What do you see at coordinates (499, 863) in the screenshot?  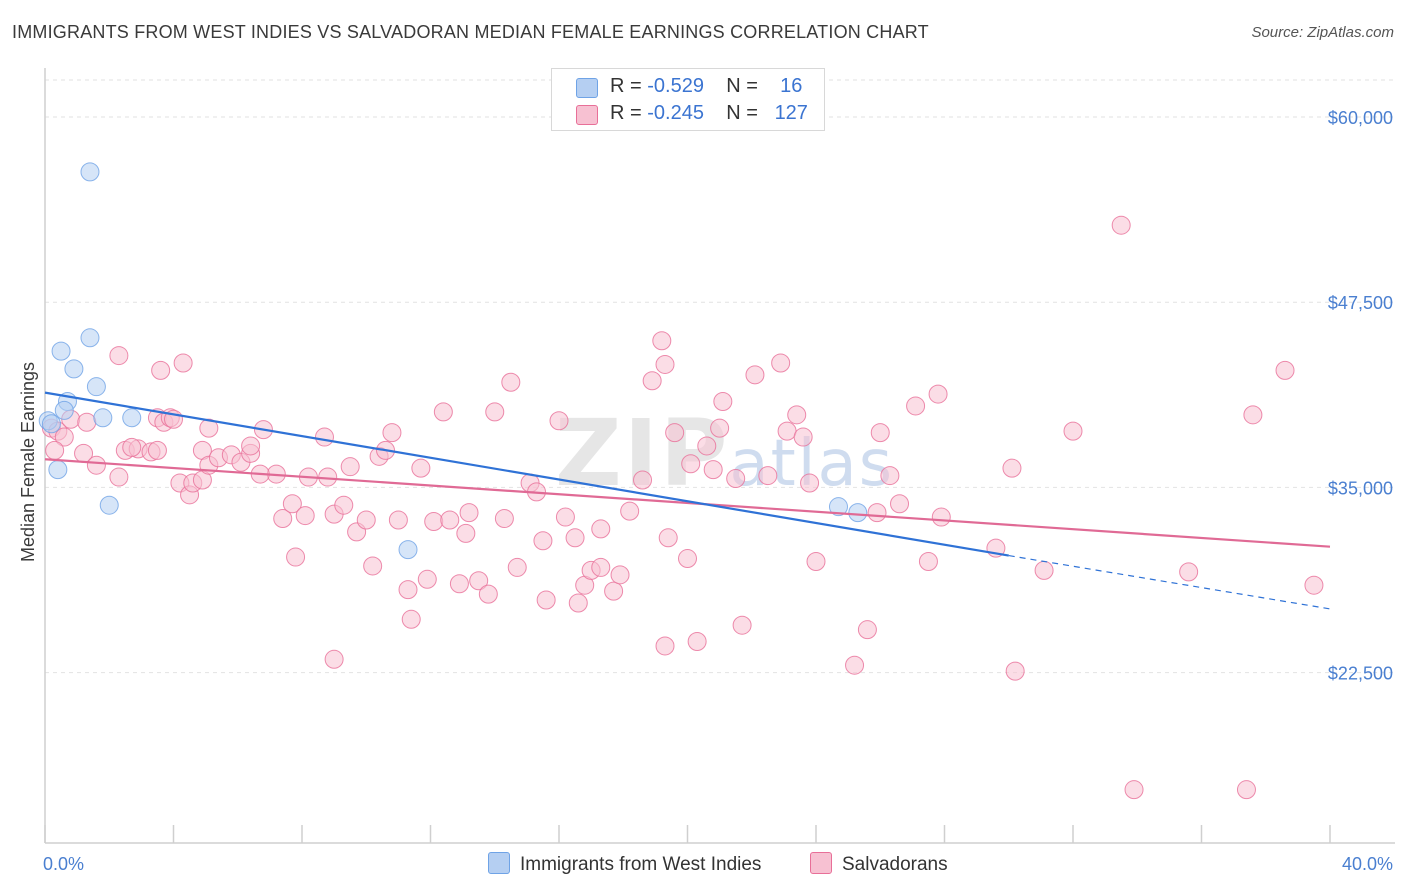 I see `bottom-legend-swatch-west-indies` at bounding box center [499, 863].